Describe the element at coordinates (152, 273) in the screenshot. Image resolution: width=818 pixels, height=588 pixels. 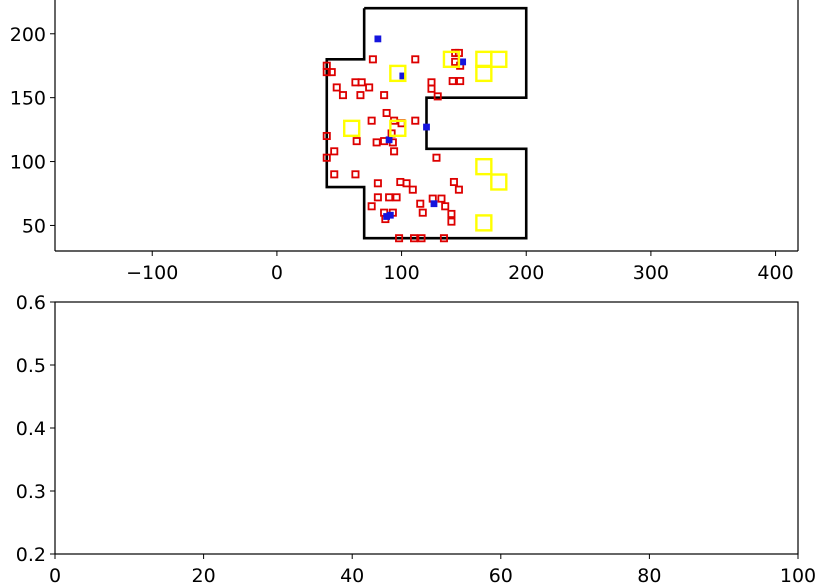
I see `map-x-tick-label: −100` at that location.